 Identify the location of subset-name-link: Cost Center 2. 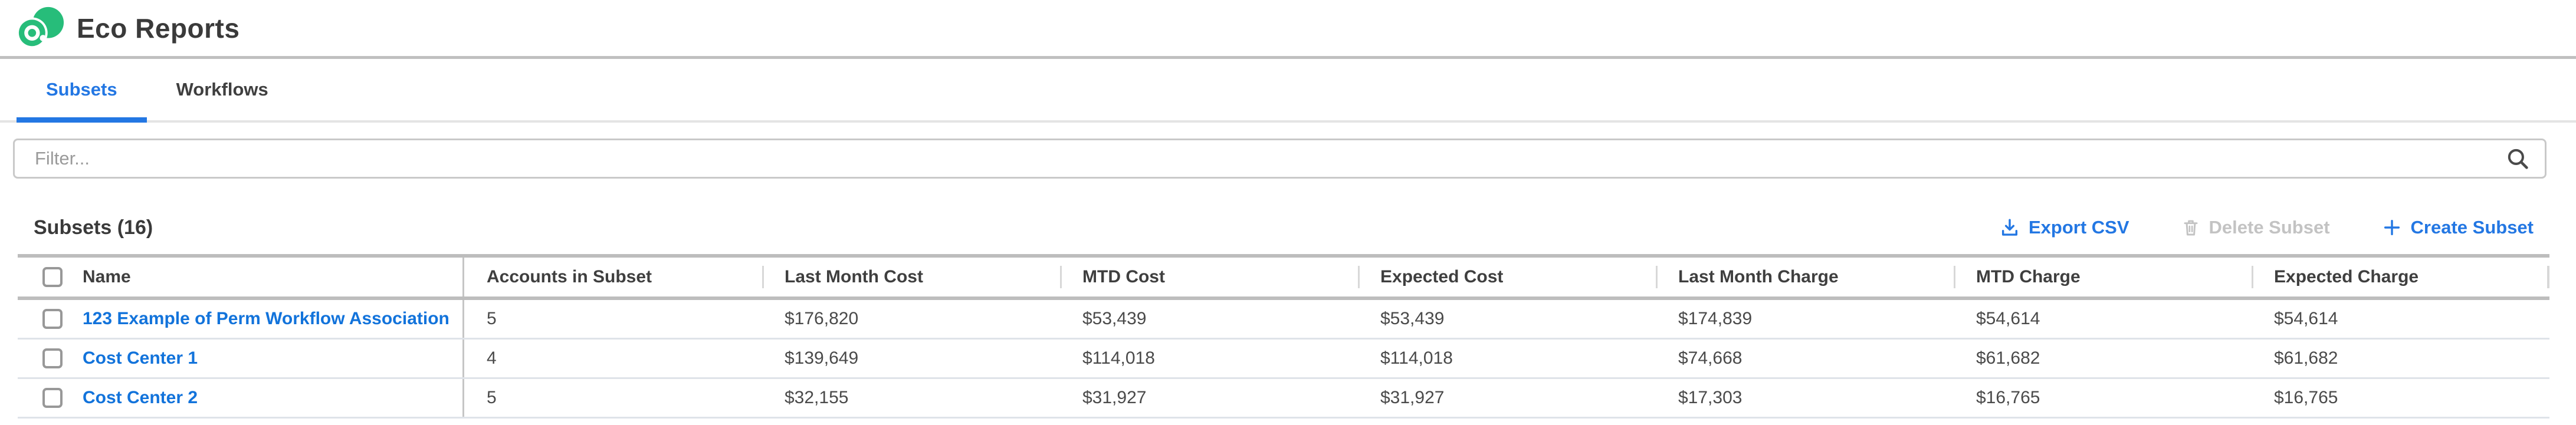
(140, 397).